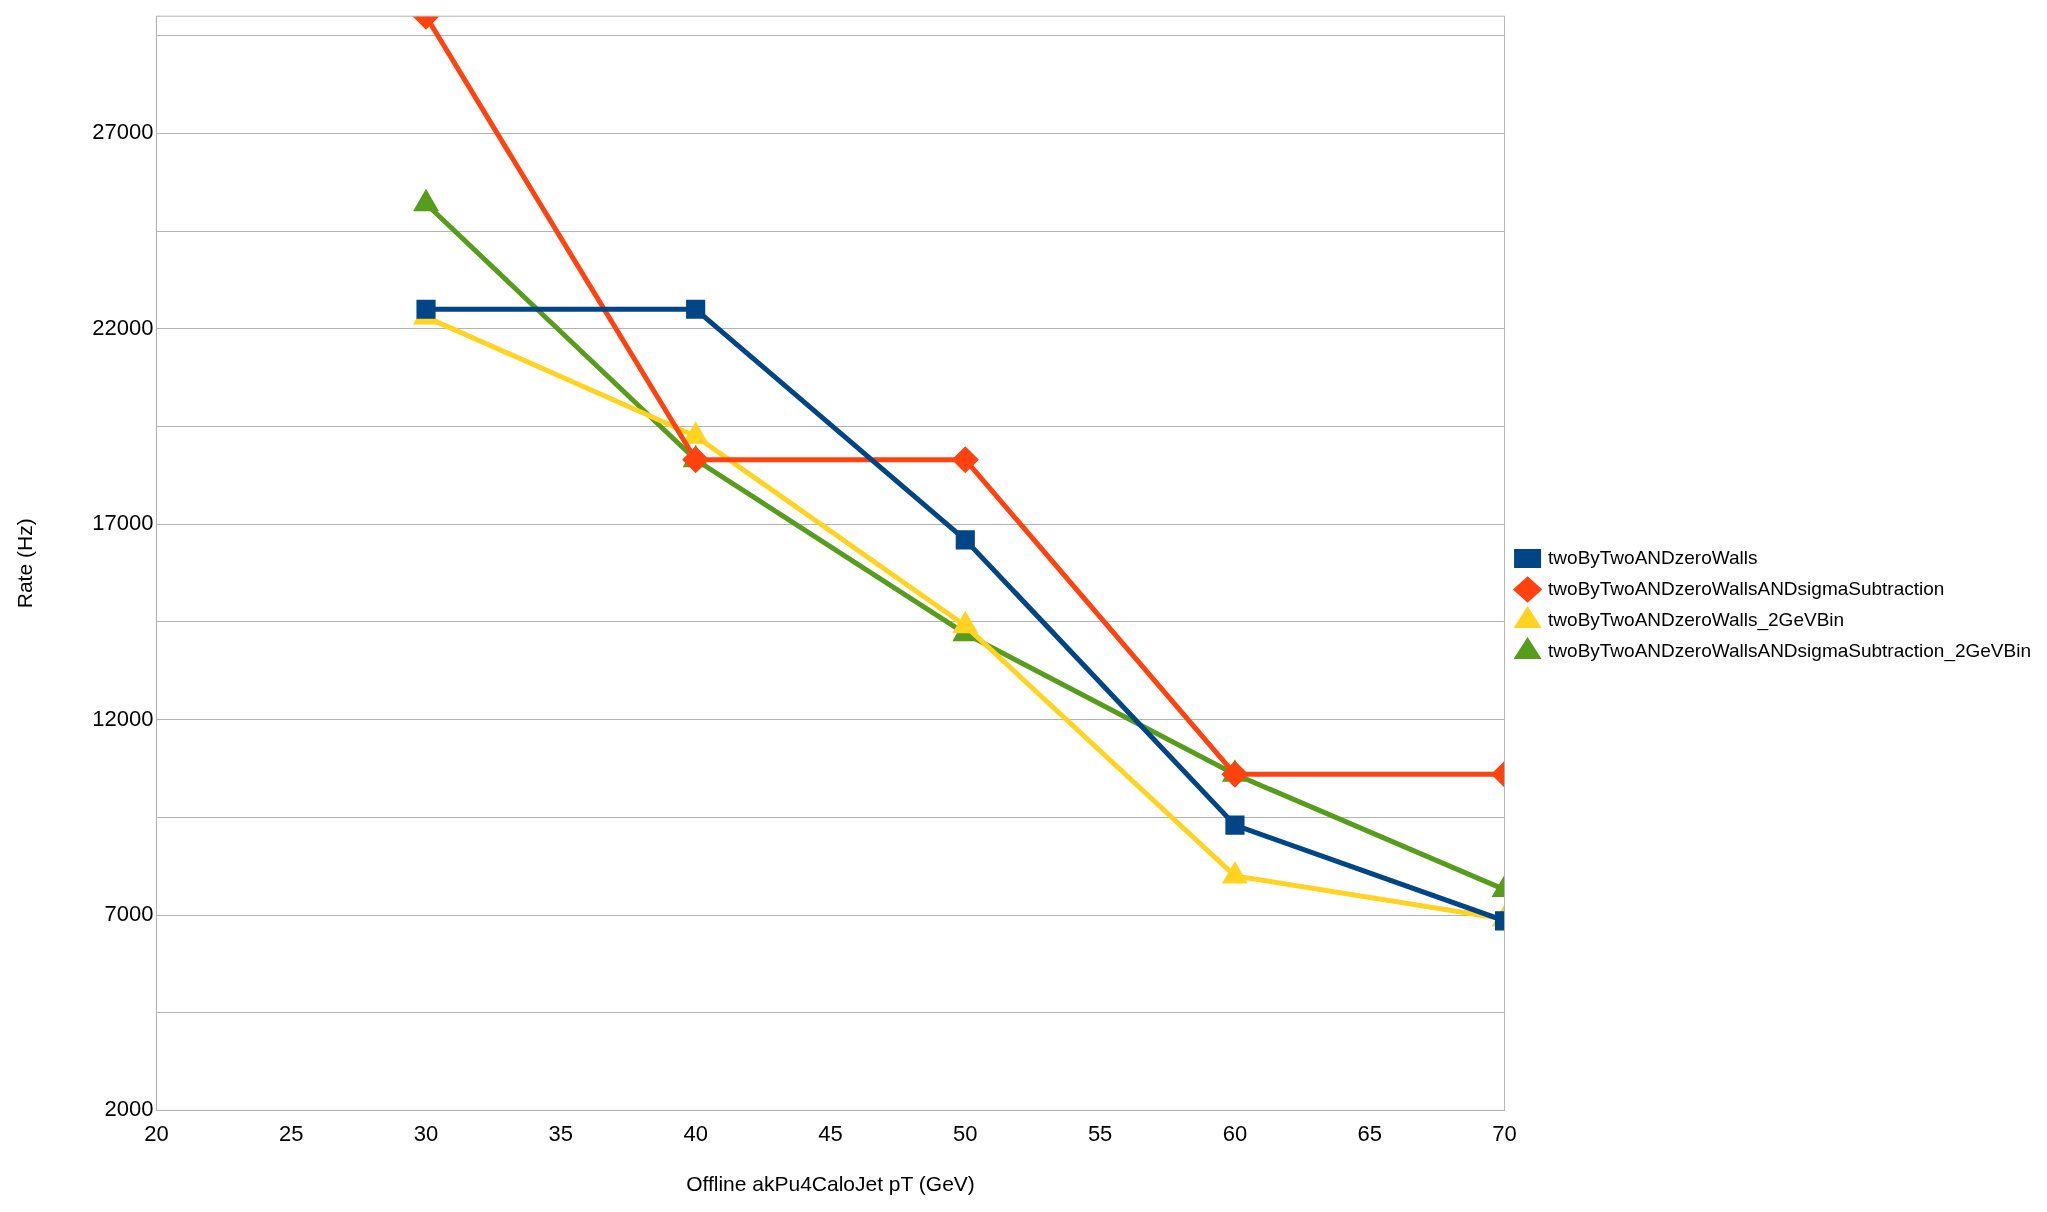  Describe the element at coordinates (291, 1133) in the screenshot. I see `x-tick-label: 25` at that location.